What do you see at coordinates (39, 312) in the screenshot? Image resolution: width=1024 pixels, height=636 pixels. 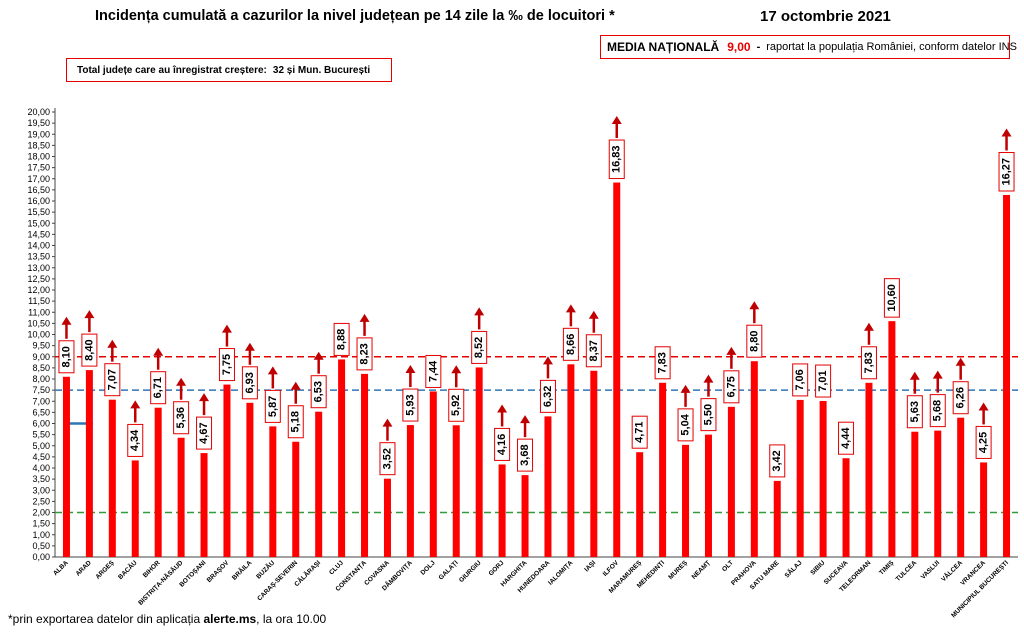 I see `y-tick-label: 11,00` at bounding box center [39, 312].